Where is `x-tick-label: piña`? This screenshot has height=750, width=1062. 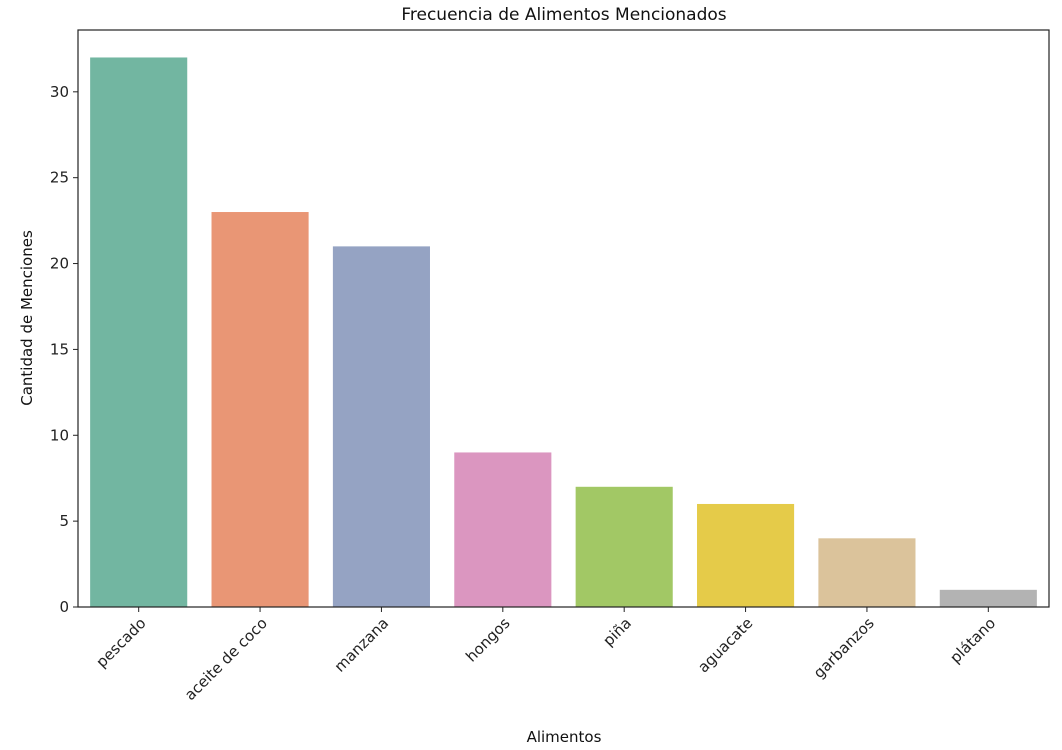 x-tick-label: piña is located at coordinates (617, 632).